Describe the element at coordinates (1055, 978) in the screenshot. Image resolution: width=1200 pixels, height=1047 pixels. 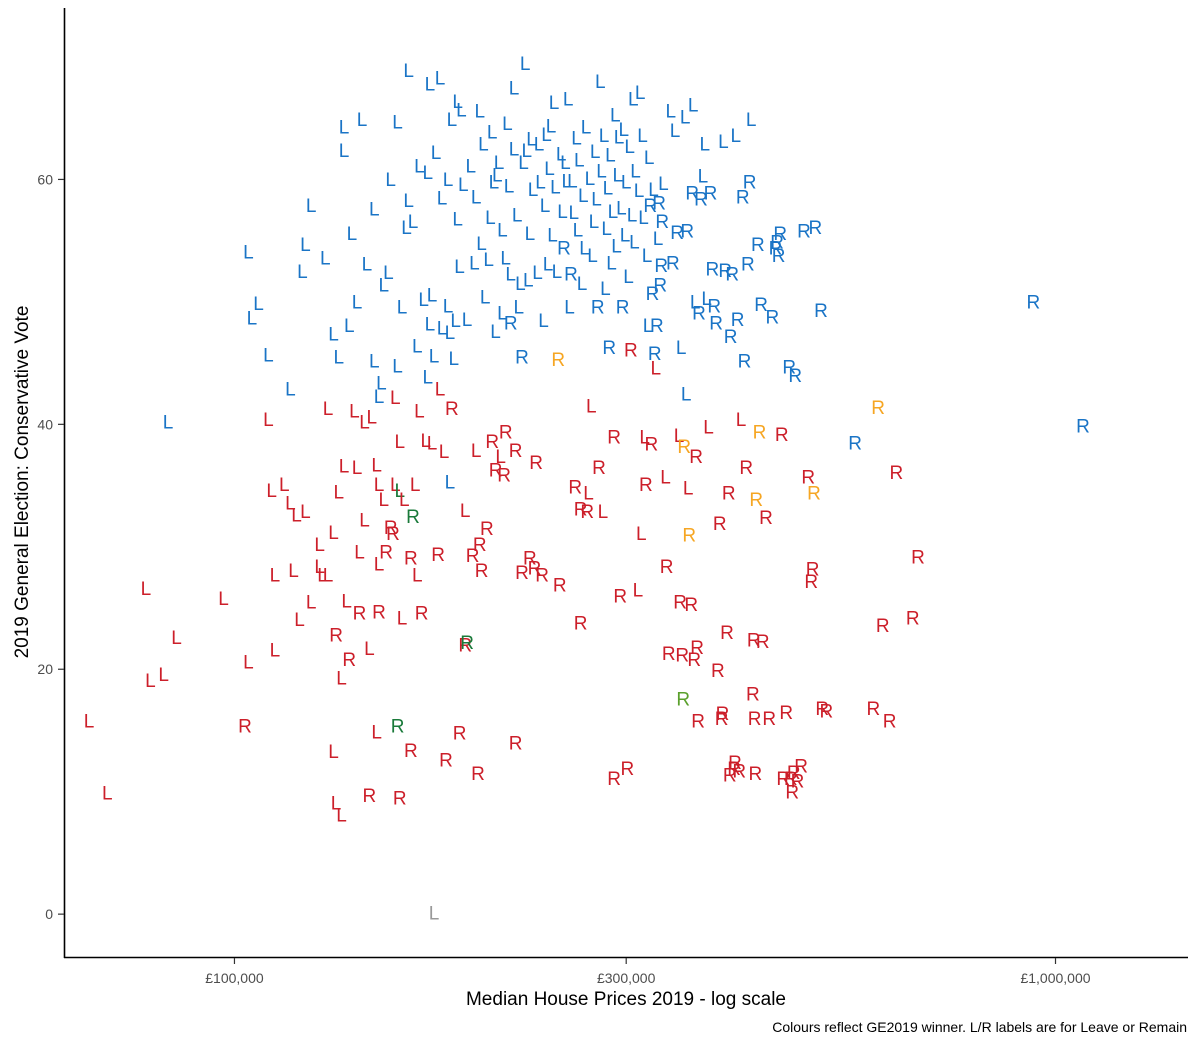
I see `x-tick-label: £1,000,000` at that location.